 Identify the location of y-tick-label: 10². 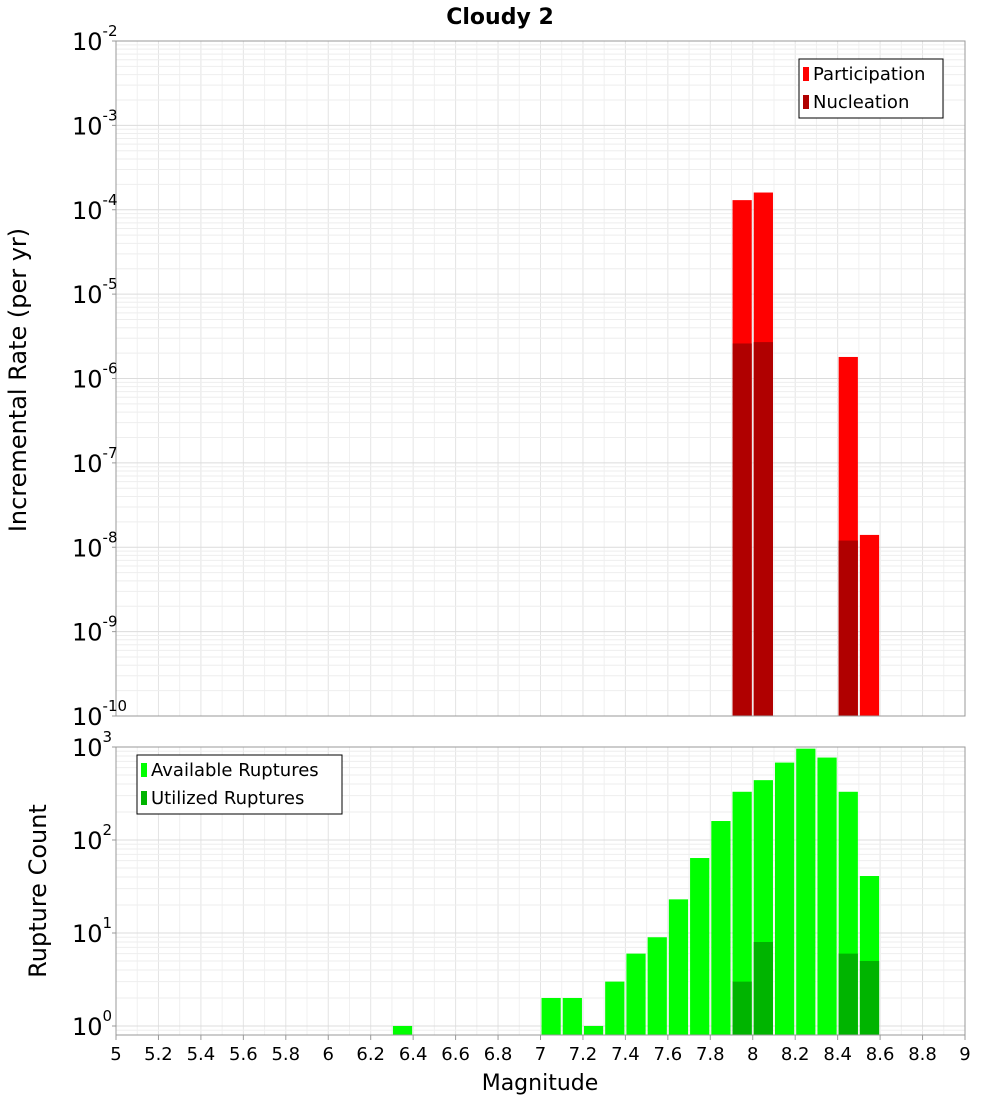
(92, 838).